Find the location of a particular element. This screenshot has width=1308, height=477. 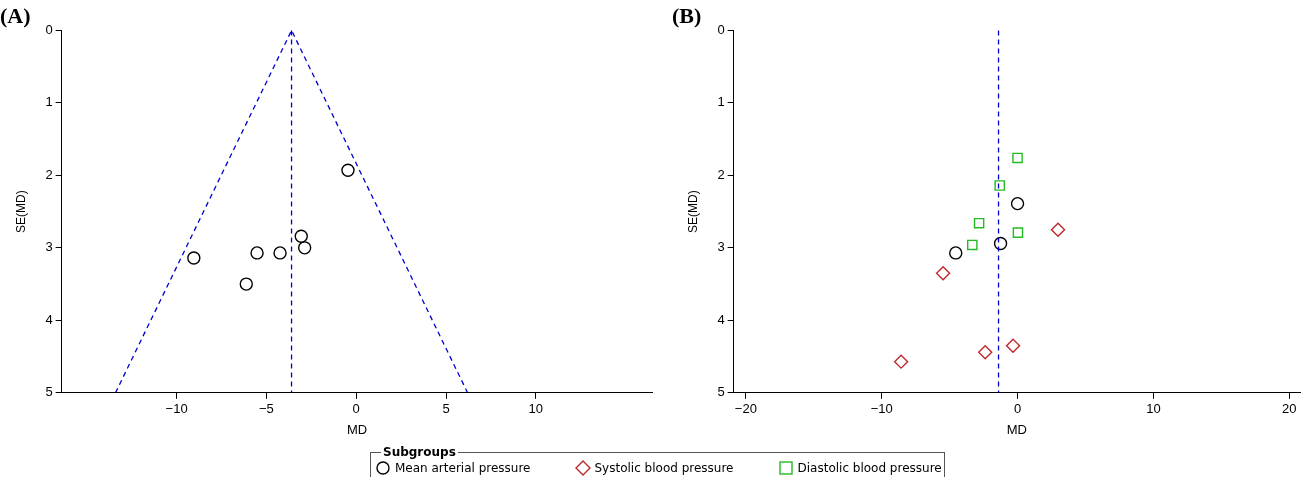

x-tick-label: 20 is located at coordinates (1289, 409).